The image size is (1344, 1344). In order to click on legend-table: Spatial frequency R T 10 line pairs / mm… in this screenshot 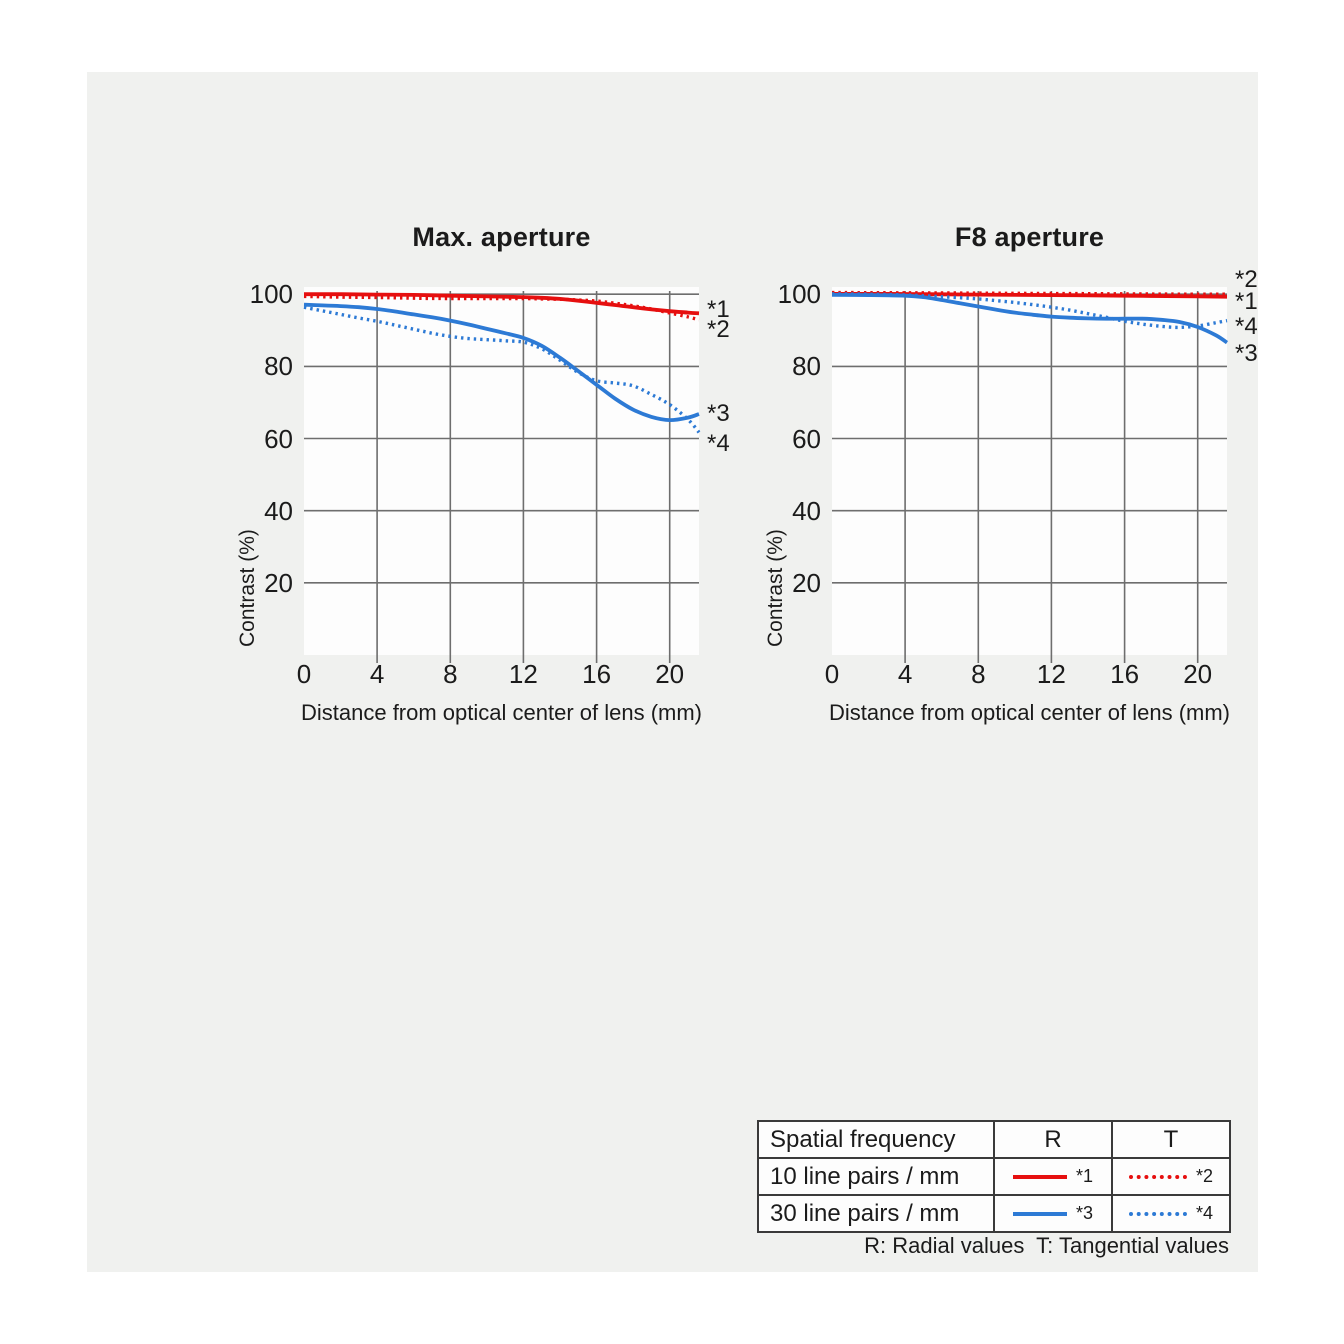, I will do `click(994, 1176)`.